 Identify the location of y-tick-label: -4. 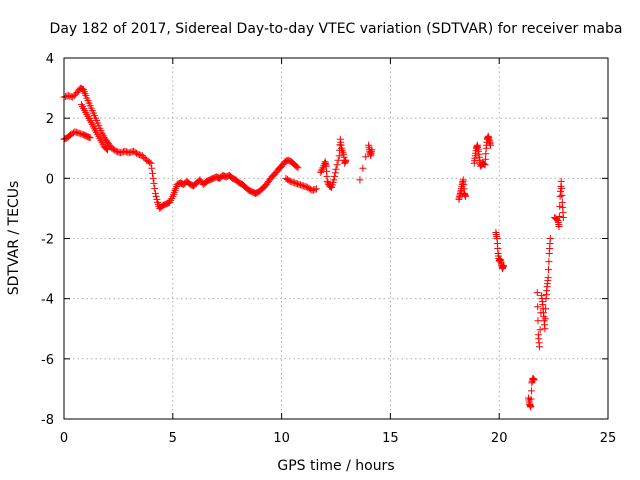
(47, 300).